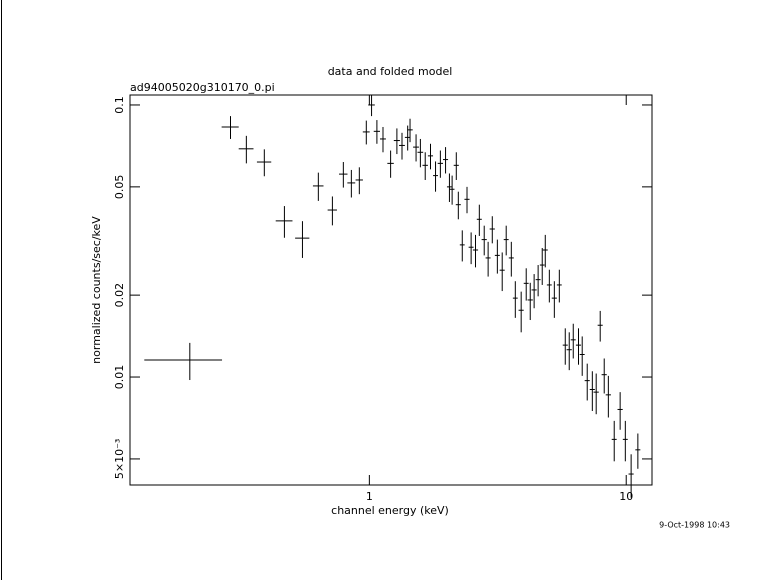  I want to click on x-axis-label: channel energy (keV), so click(390, 510).